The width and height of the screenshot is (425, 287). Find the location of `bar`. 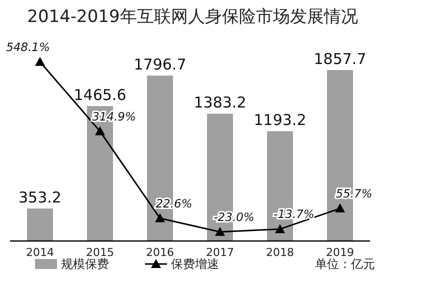

bar is located at coordinates (40, 224).